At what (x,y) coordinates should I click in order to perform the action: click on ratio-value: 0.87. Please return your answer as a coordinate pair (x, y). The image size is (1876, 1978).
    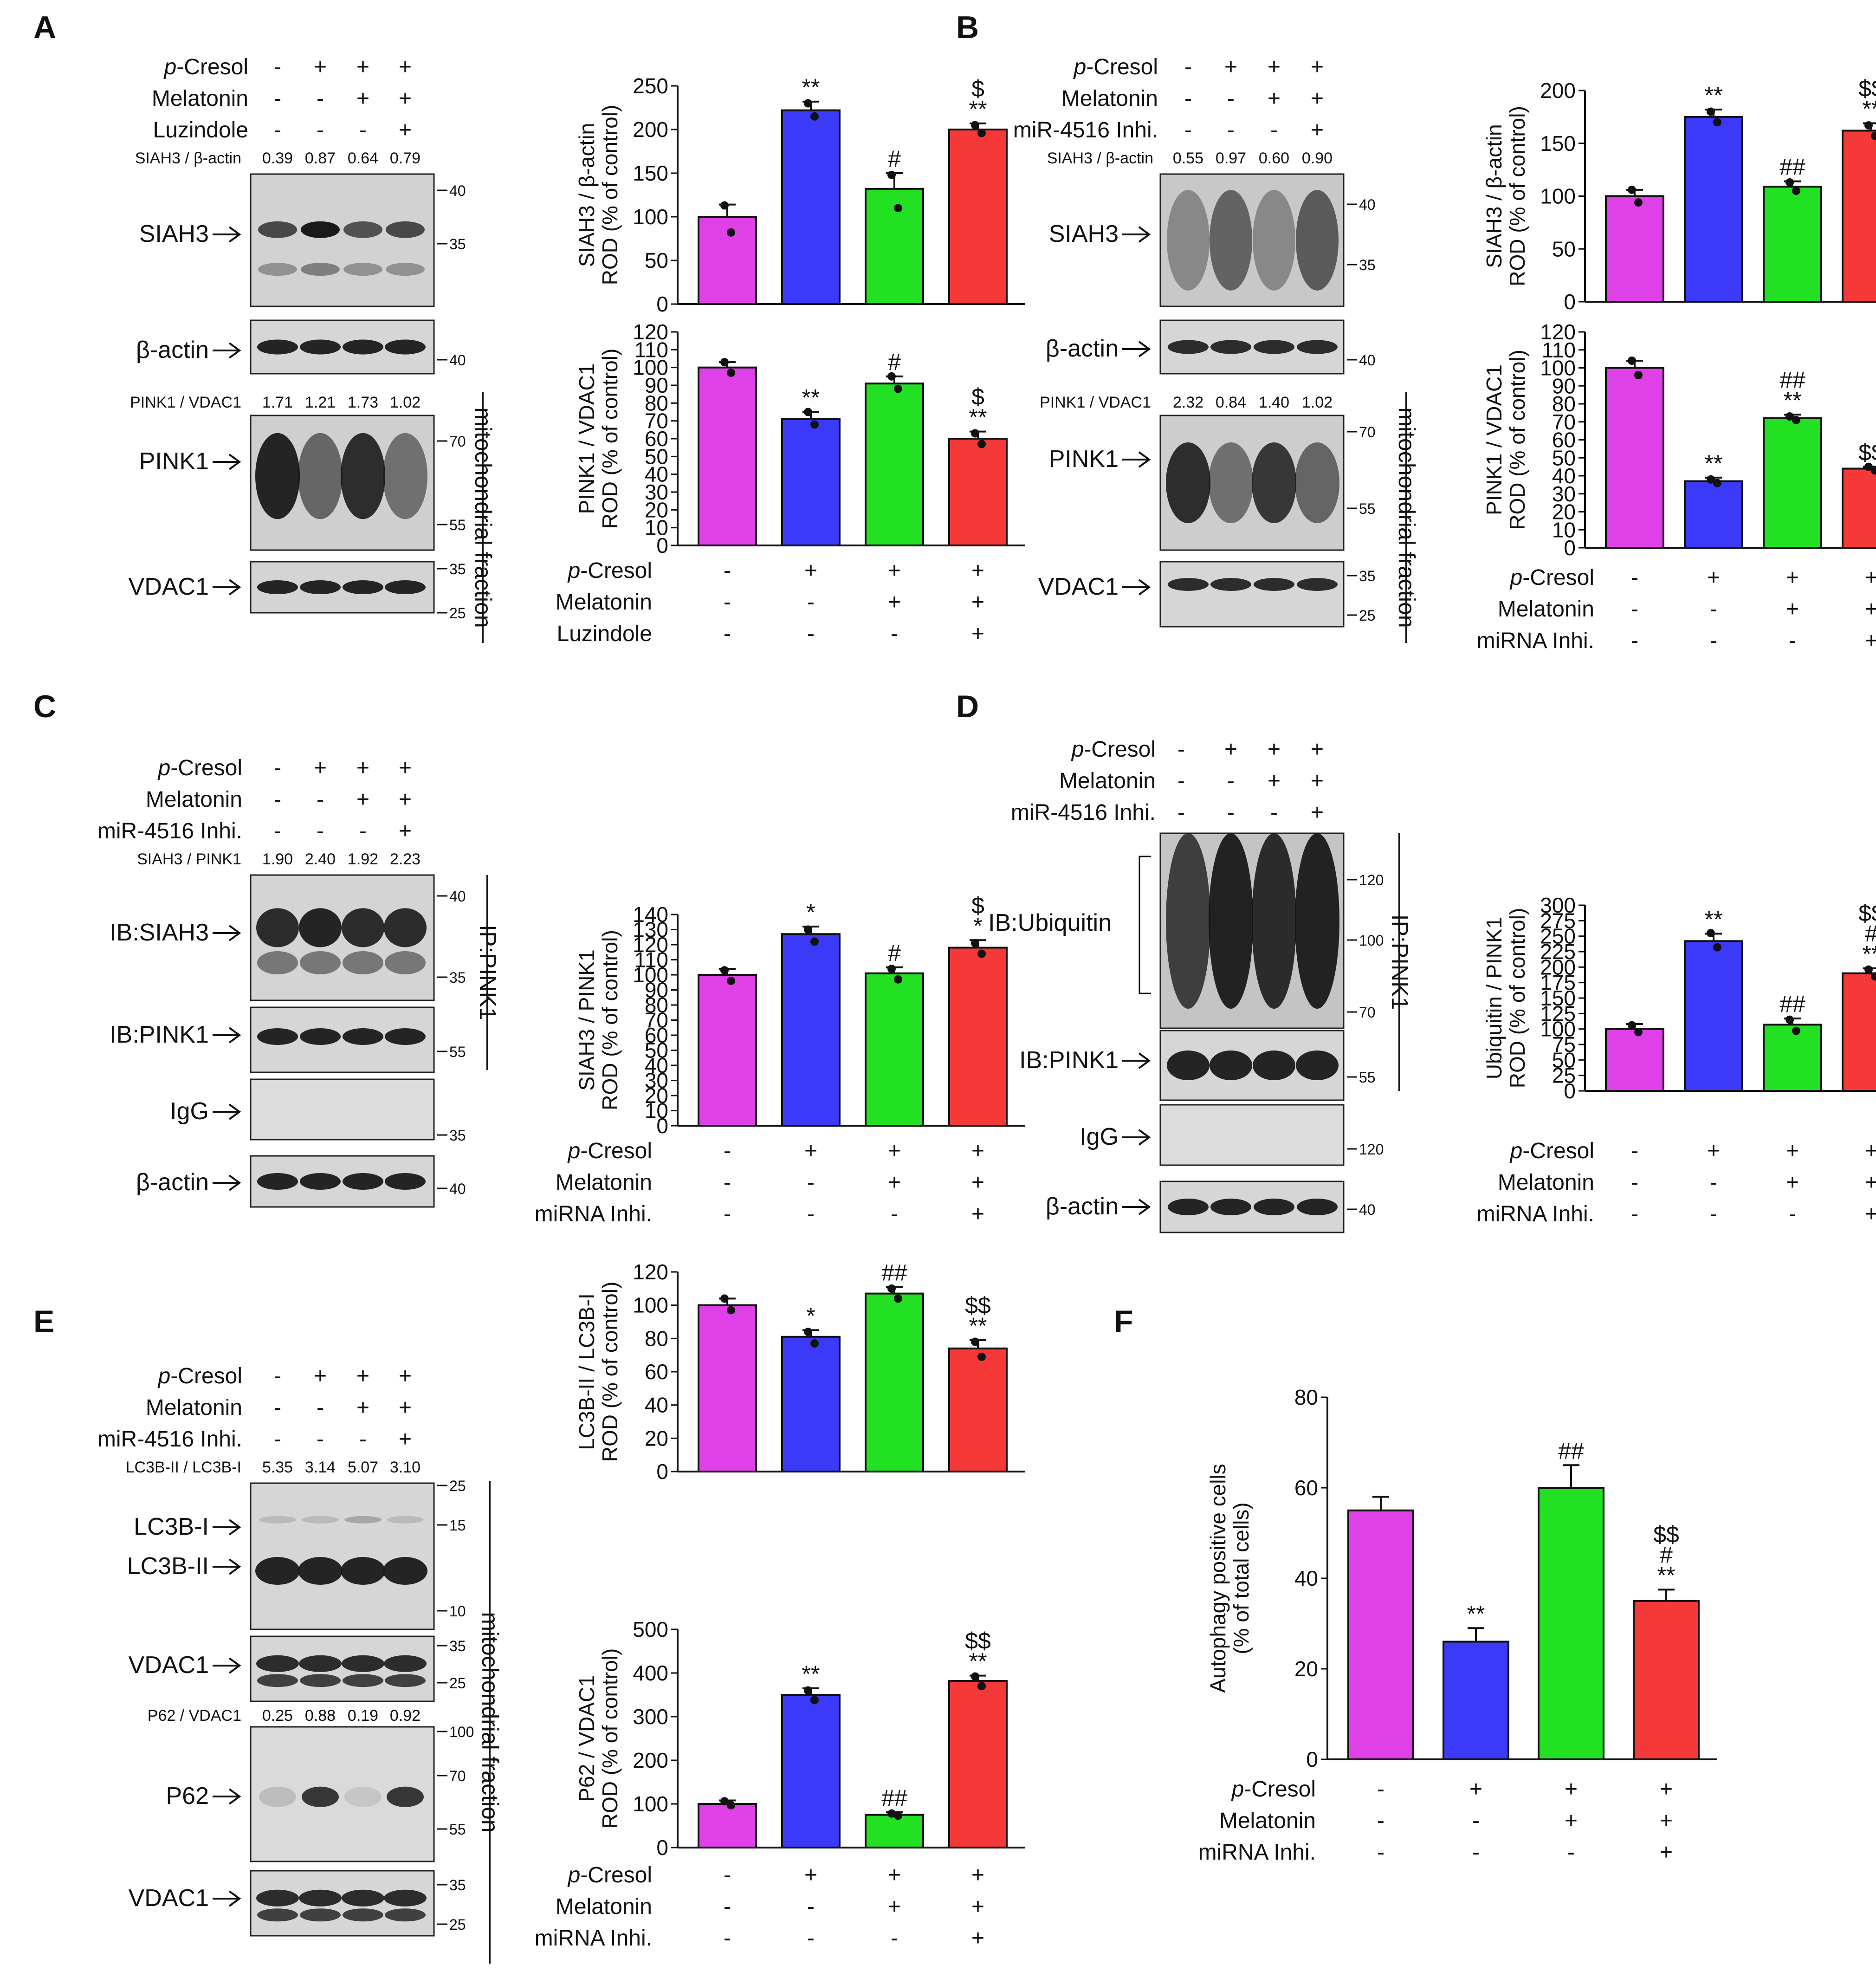
    Looking at the image, I should click on (320, 158).